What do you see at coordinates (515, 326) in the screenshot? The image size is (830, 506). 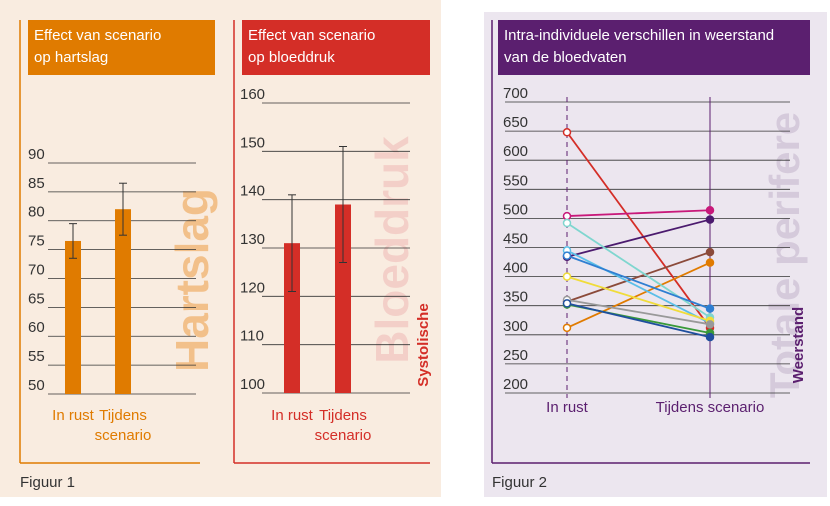 I see `y-tick-label: 300` at bounding box center [515, 326].